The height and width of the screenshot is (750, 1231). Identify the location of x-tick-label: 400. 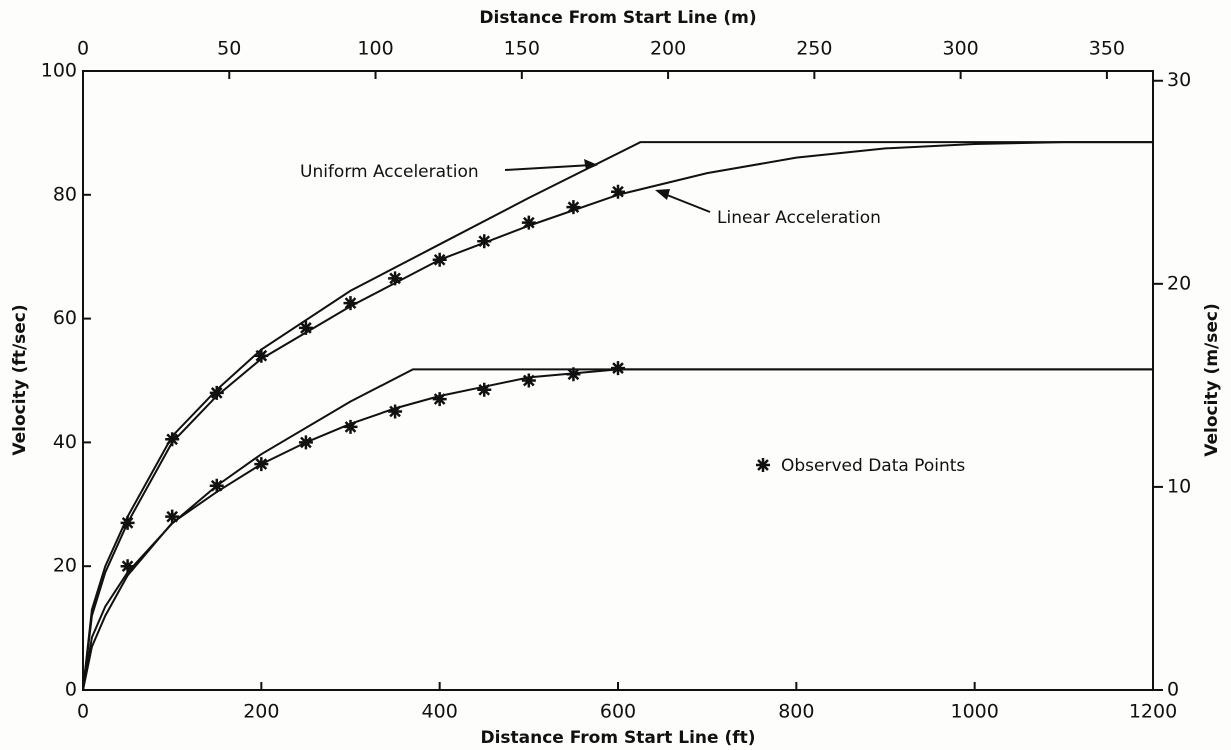
(440, 712).